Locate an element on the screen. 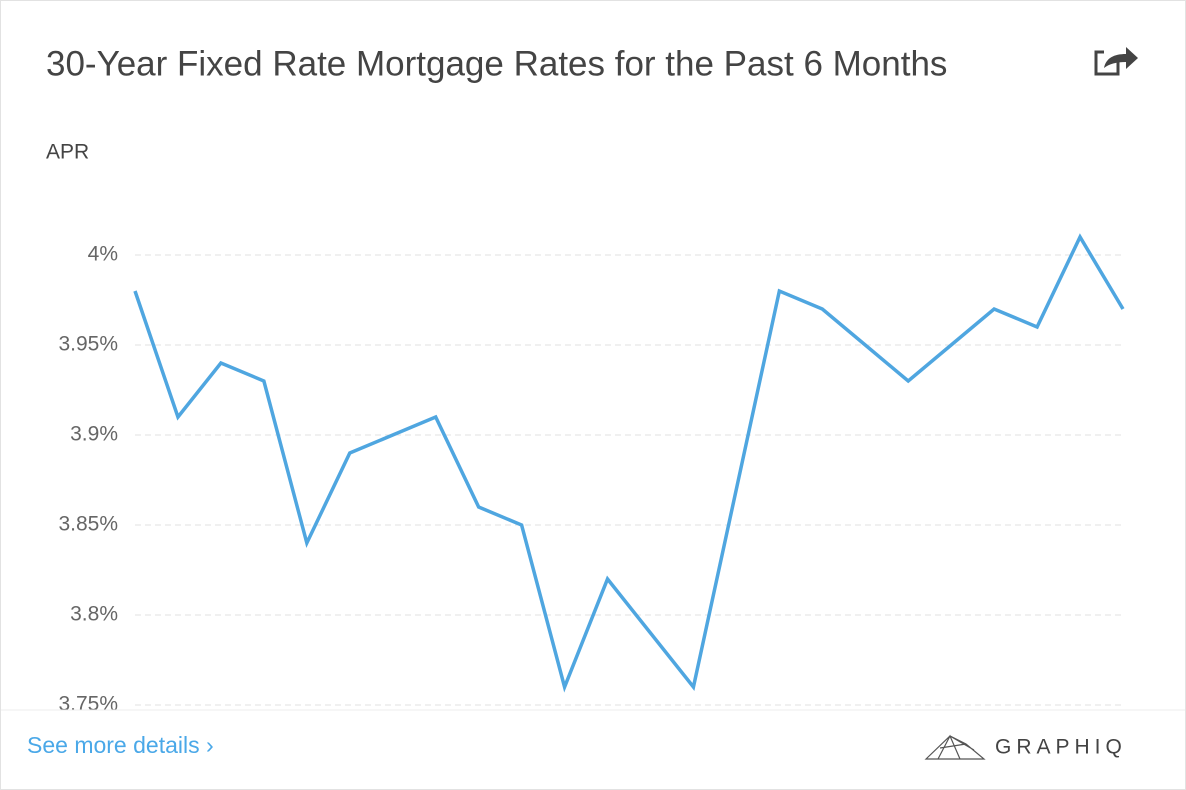  y-axis-label: APR is located at coordinates (67, 152).